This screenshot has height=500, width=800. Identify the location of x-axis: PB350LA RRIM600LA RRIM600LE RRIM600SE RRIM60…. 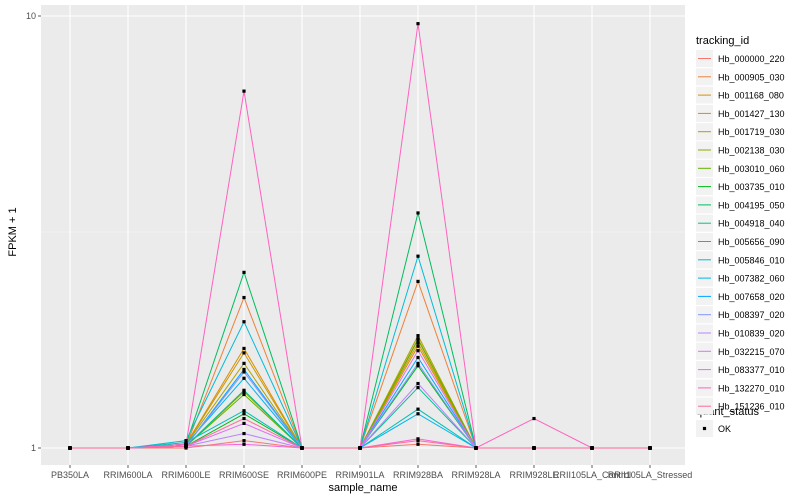
(371, 472).